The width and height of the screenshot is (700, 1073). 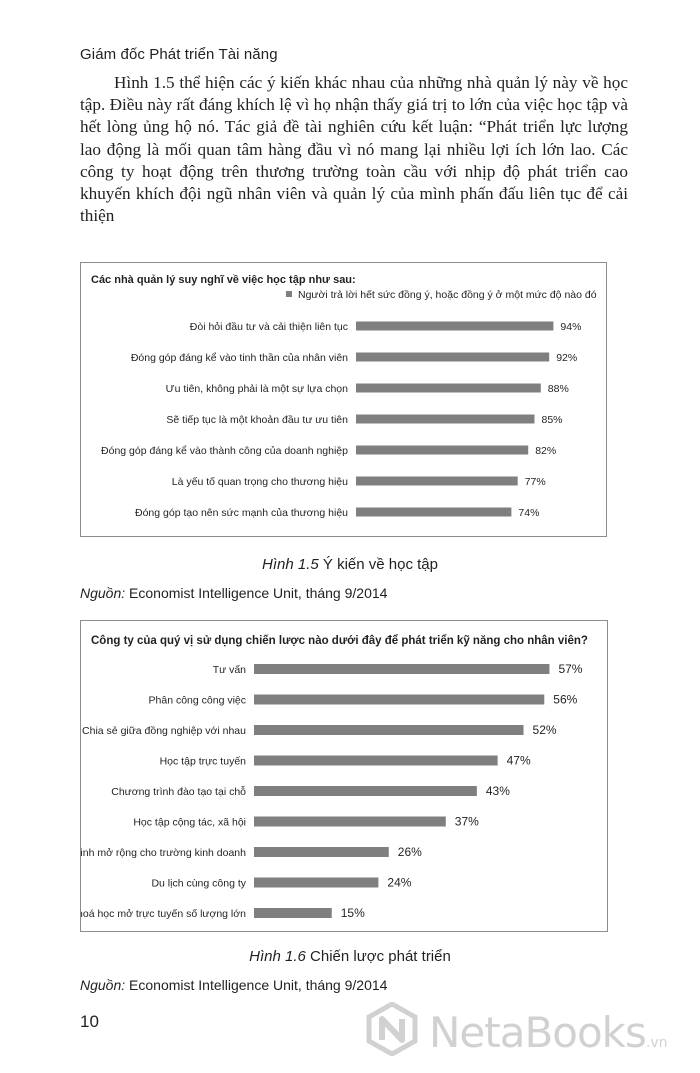 What do you see at coordinates (545, 451) in the screenshot?
I see `data-label: 82%` at bounding box center [545, 451].